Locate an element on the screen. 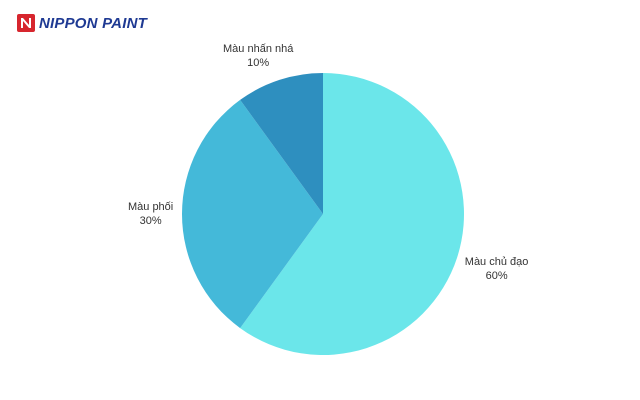  logo-text: NIPPON PAINT is located at coordinates (93, 23).